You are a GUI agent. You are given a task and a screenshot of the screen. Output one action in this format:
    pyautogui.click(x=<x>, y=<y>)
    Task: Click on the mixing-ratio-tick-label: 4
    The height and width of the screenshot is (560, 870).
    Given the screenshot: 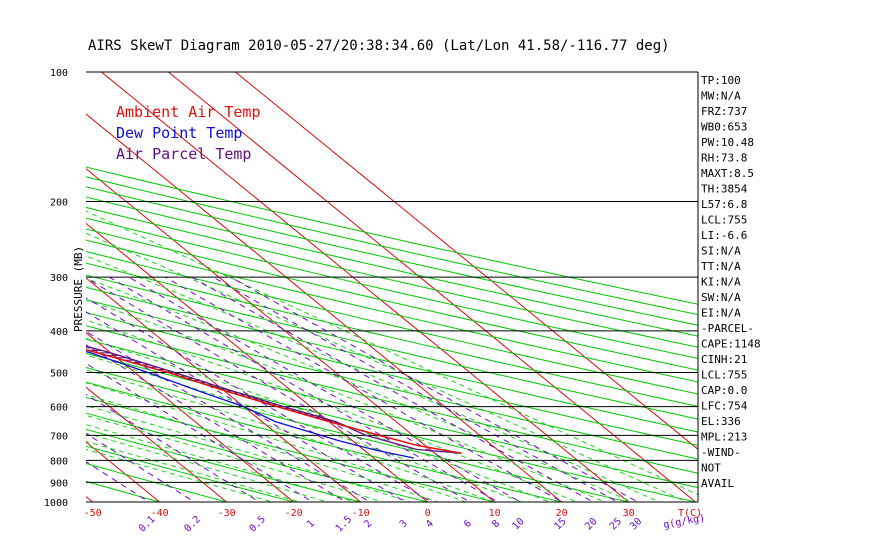 What is the action you would take?
    pyautogui.click(x=430, y=524)
    